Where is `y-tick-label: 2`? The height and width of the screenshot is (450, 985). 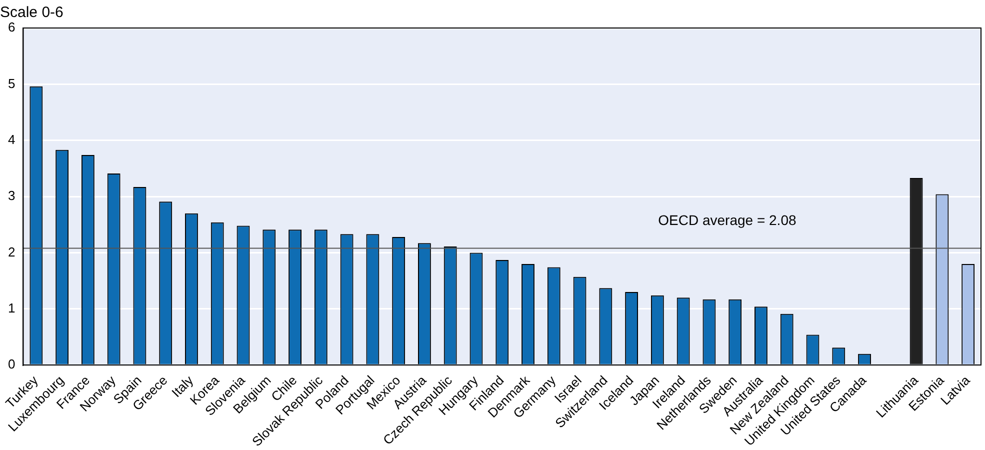
y-tick-label: 2 is located at coordinates (12, 252).